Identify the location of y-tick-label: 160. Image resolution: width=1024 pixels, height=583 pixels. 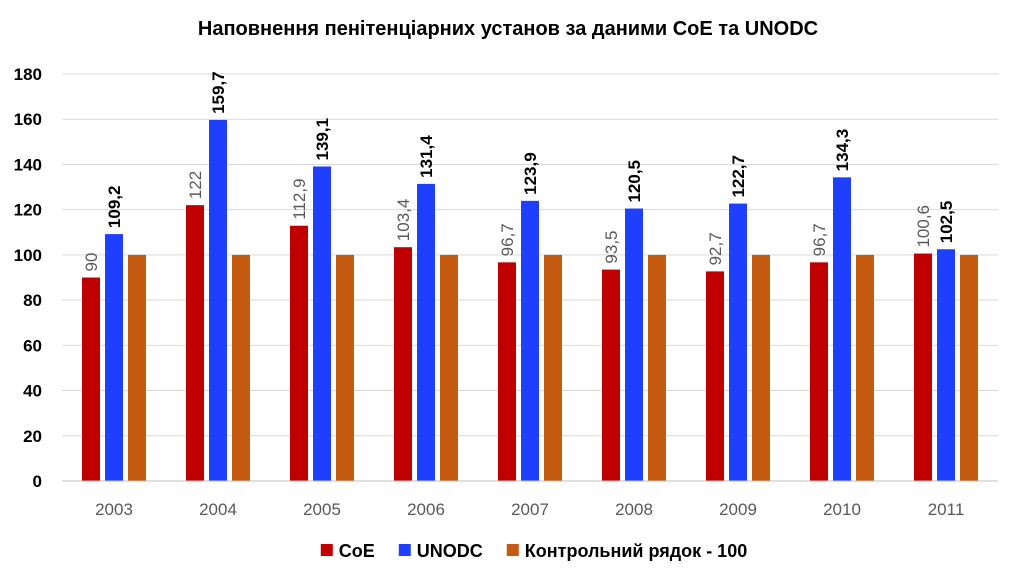
(28, 119).